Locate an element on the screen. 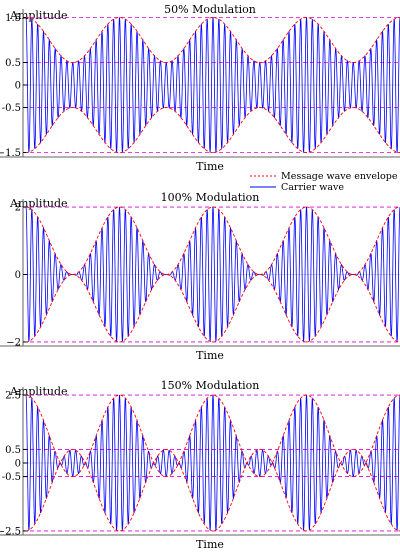 The height and width of the screenshot is (553, 400). y-tick-label: −2 is located at coordinates (13, 342).